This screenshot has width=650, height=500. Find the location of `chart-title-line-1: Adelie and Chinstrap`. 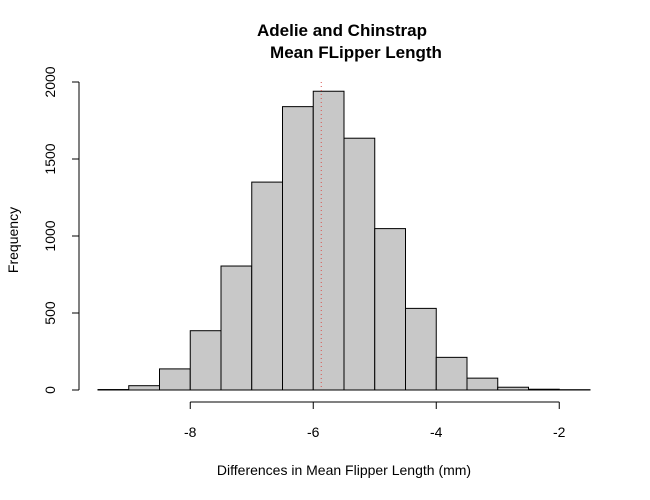

chart-title-line-1: Adelie and Chinstrap is located at coordinates (342, 30).